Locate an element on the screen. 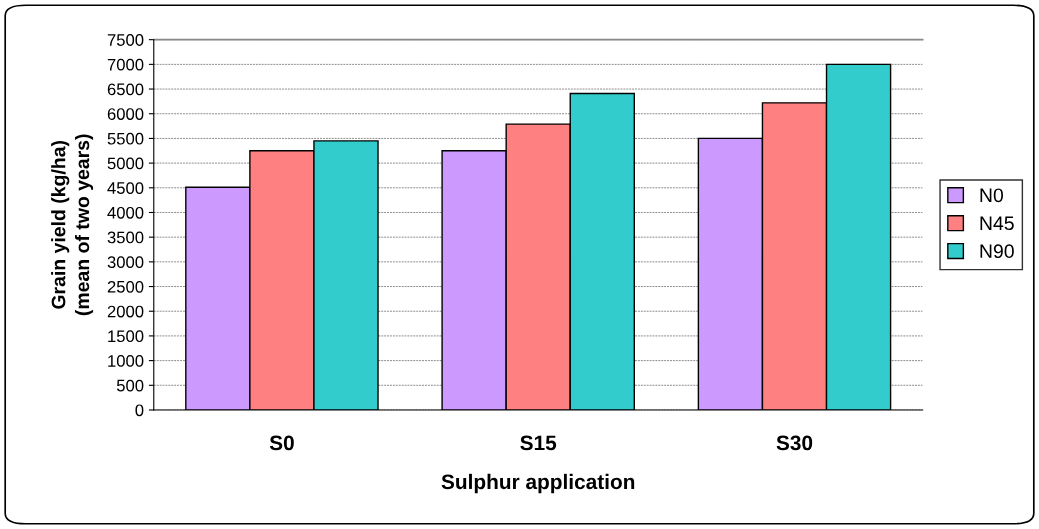 Image resolution: width=1039 pixels, height=529 pixels. y-tick-label: 3500 is located at coordinates (125, 237).